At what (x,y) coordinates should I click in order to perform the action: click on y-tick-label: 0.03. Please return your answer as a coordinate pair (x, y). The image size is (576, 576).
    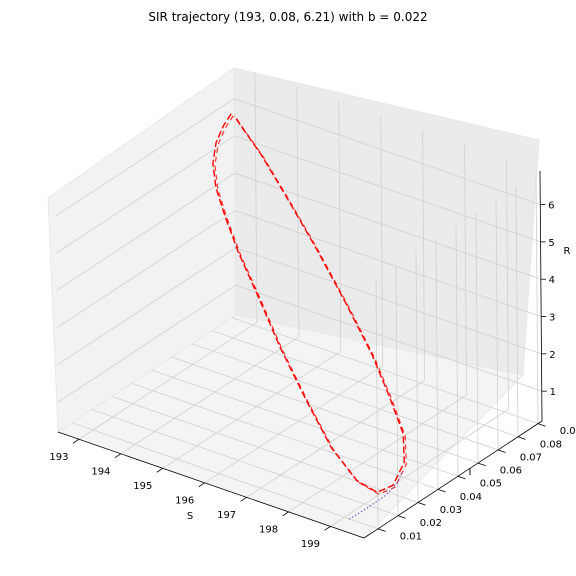
    Looking at the image, I should click on (451, 510).